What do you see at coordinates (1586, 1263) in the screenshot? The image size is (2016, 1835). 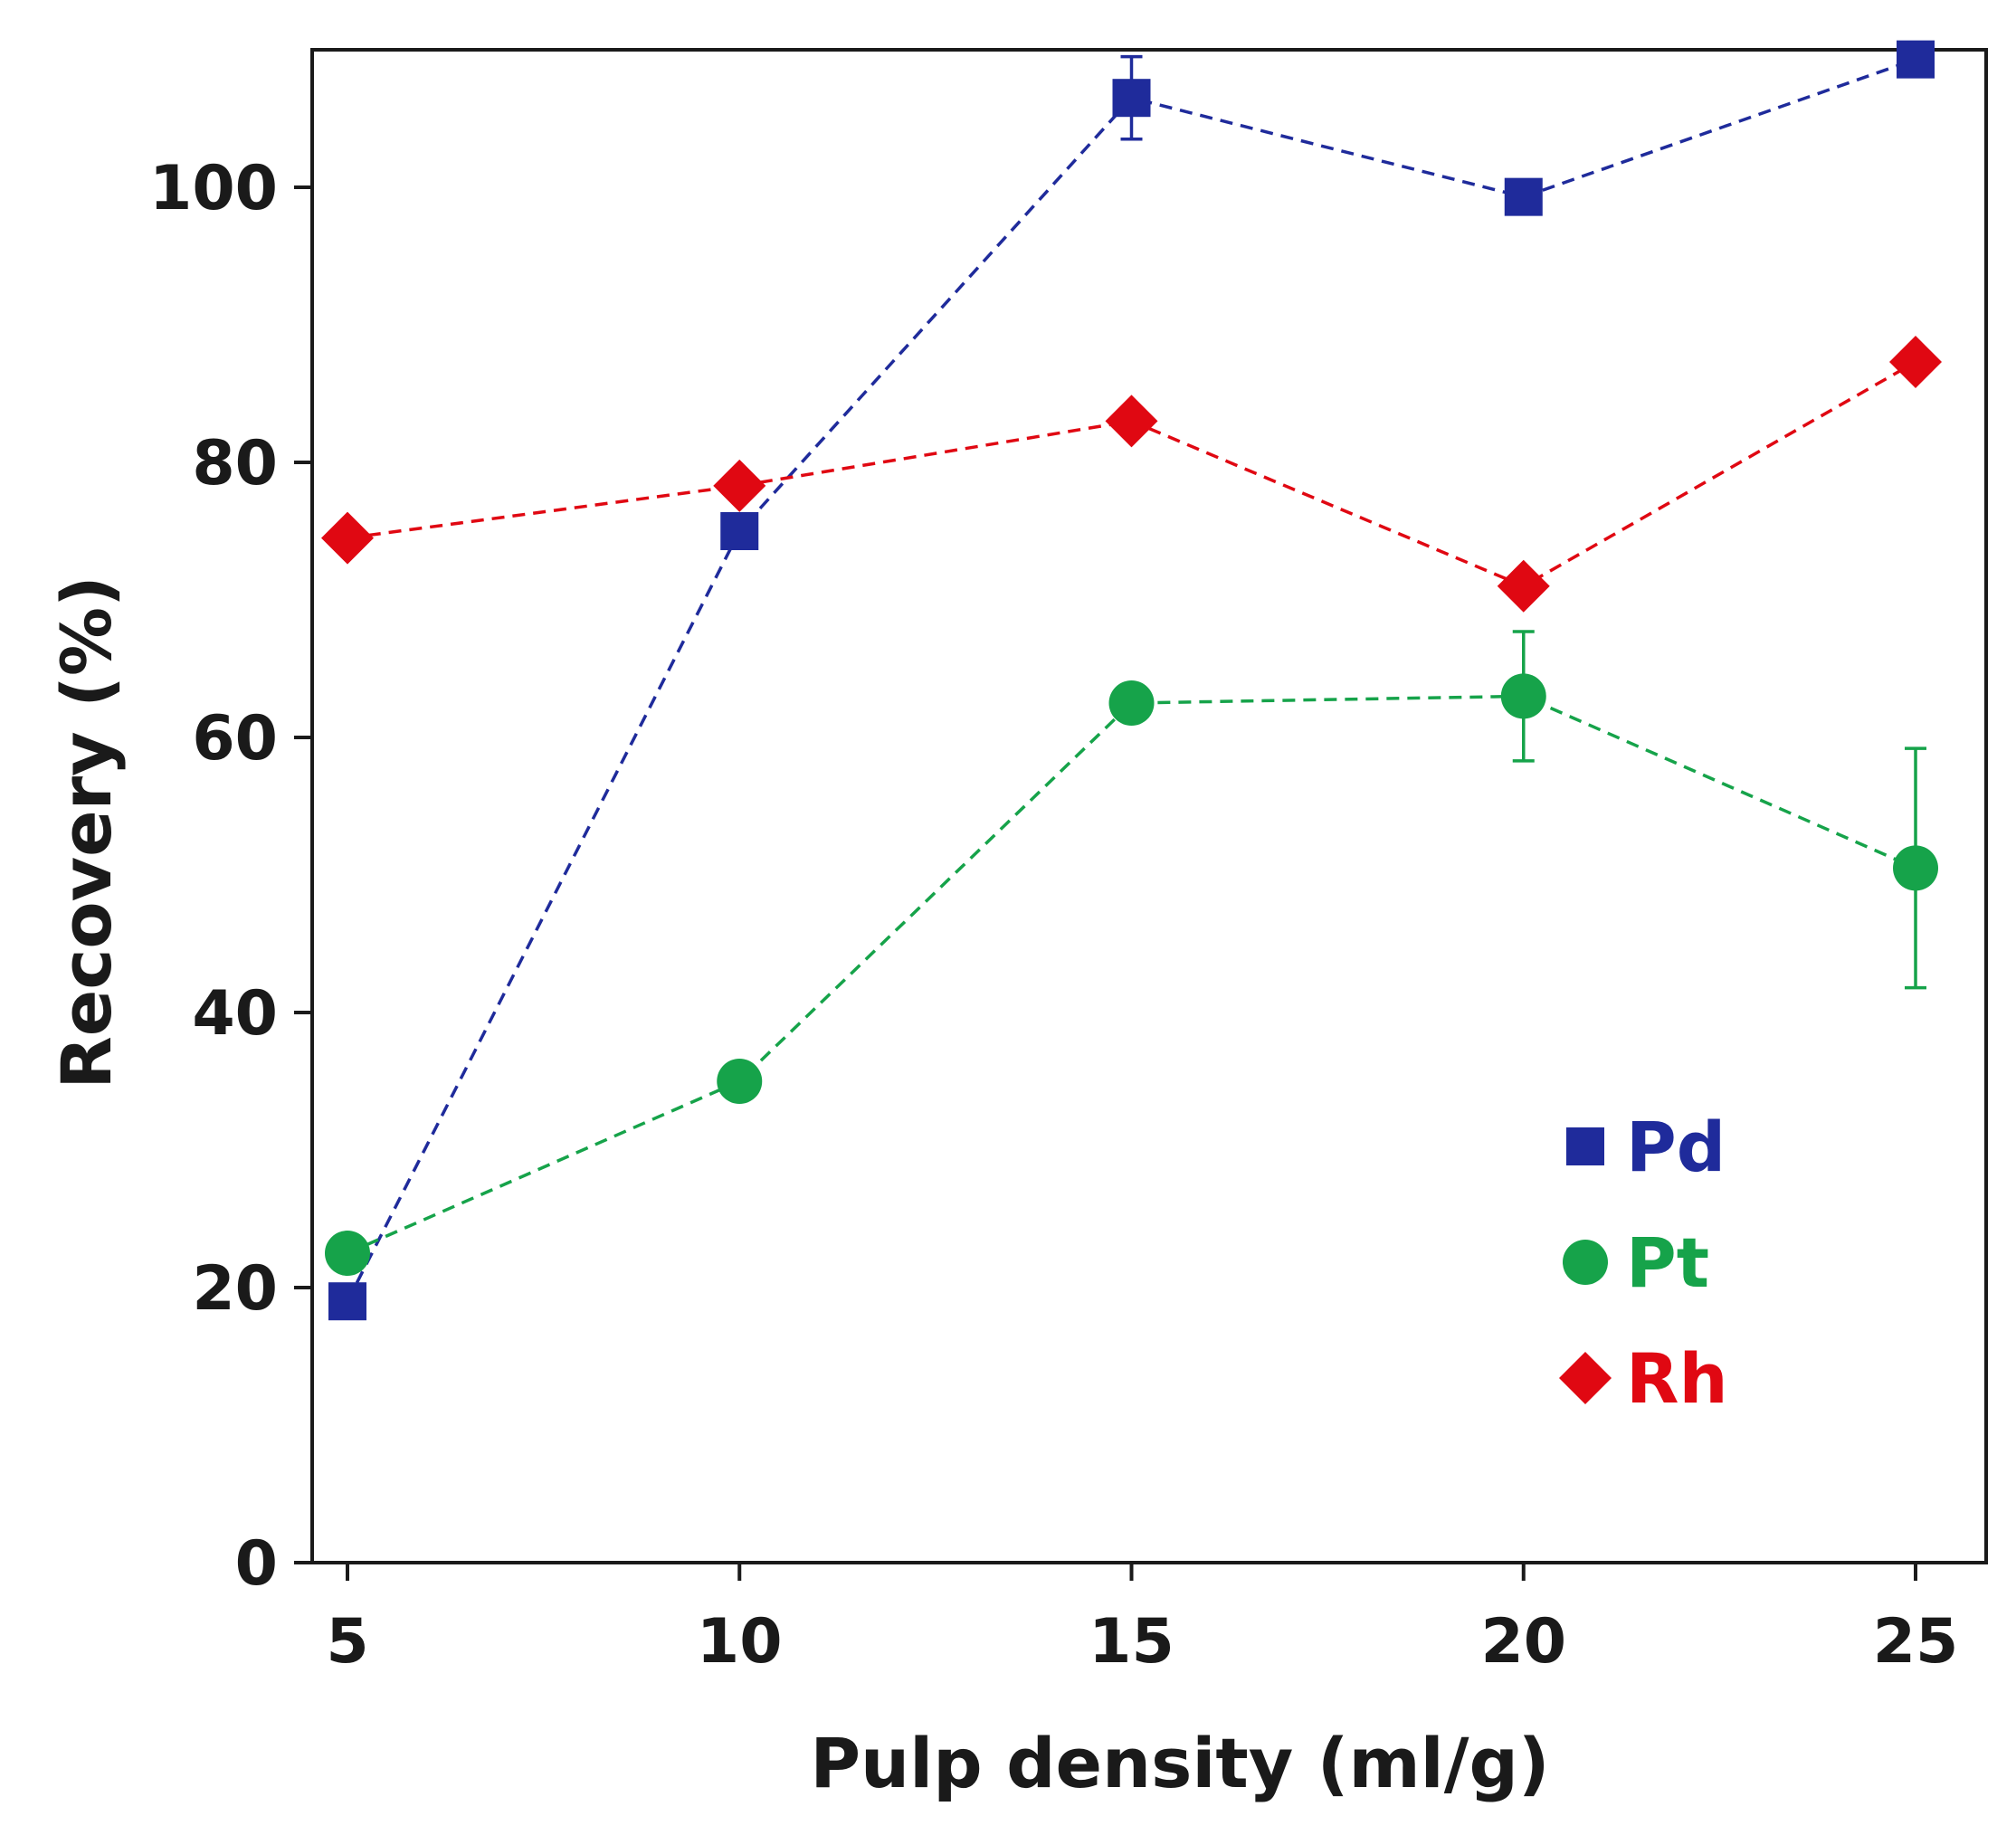 I see `legend-marker-pt` at bounding box center [1586, 1263].